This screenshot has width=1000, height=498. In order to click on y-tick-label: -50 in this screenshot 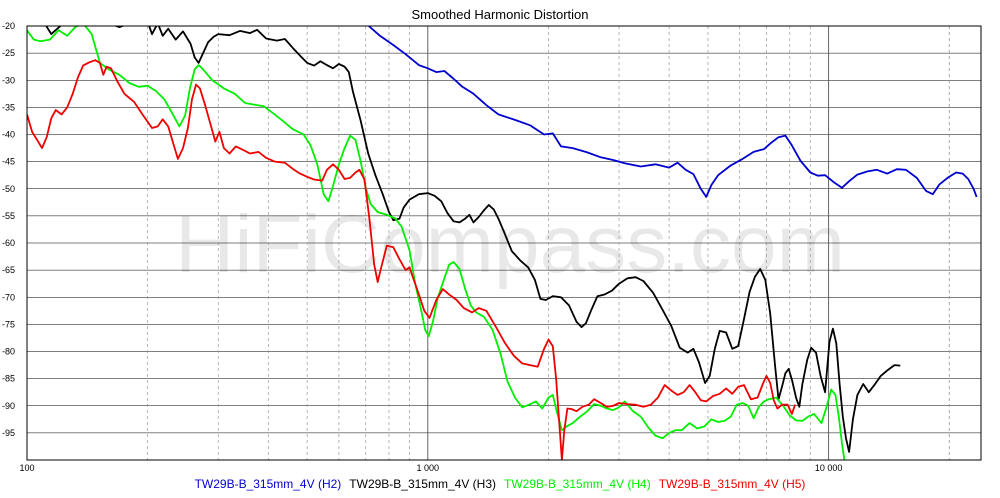, I will do `click(8, 189)`.